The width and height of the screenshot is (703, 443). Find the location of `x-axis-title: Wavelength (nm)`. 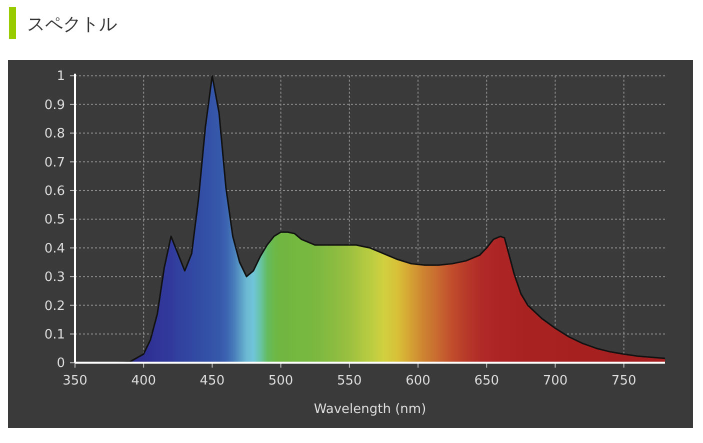

x-axis-title: Wavelength (nm) is located at coordinates (370, 409).